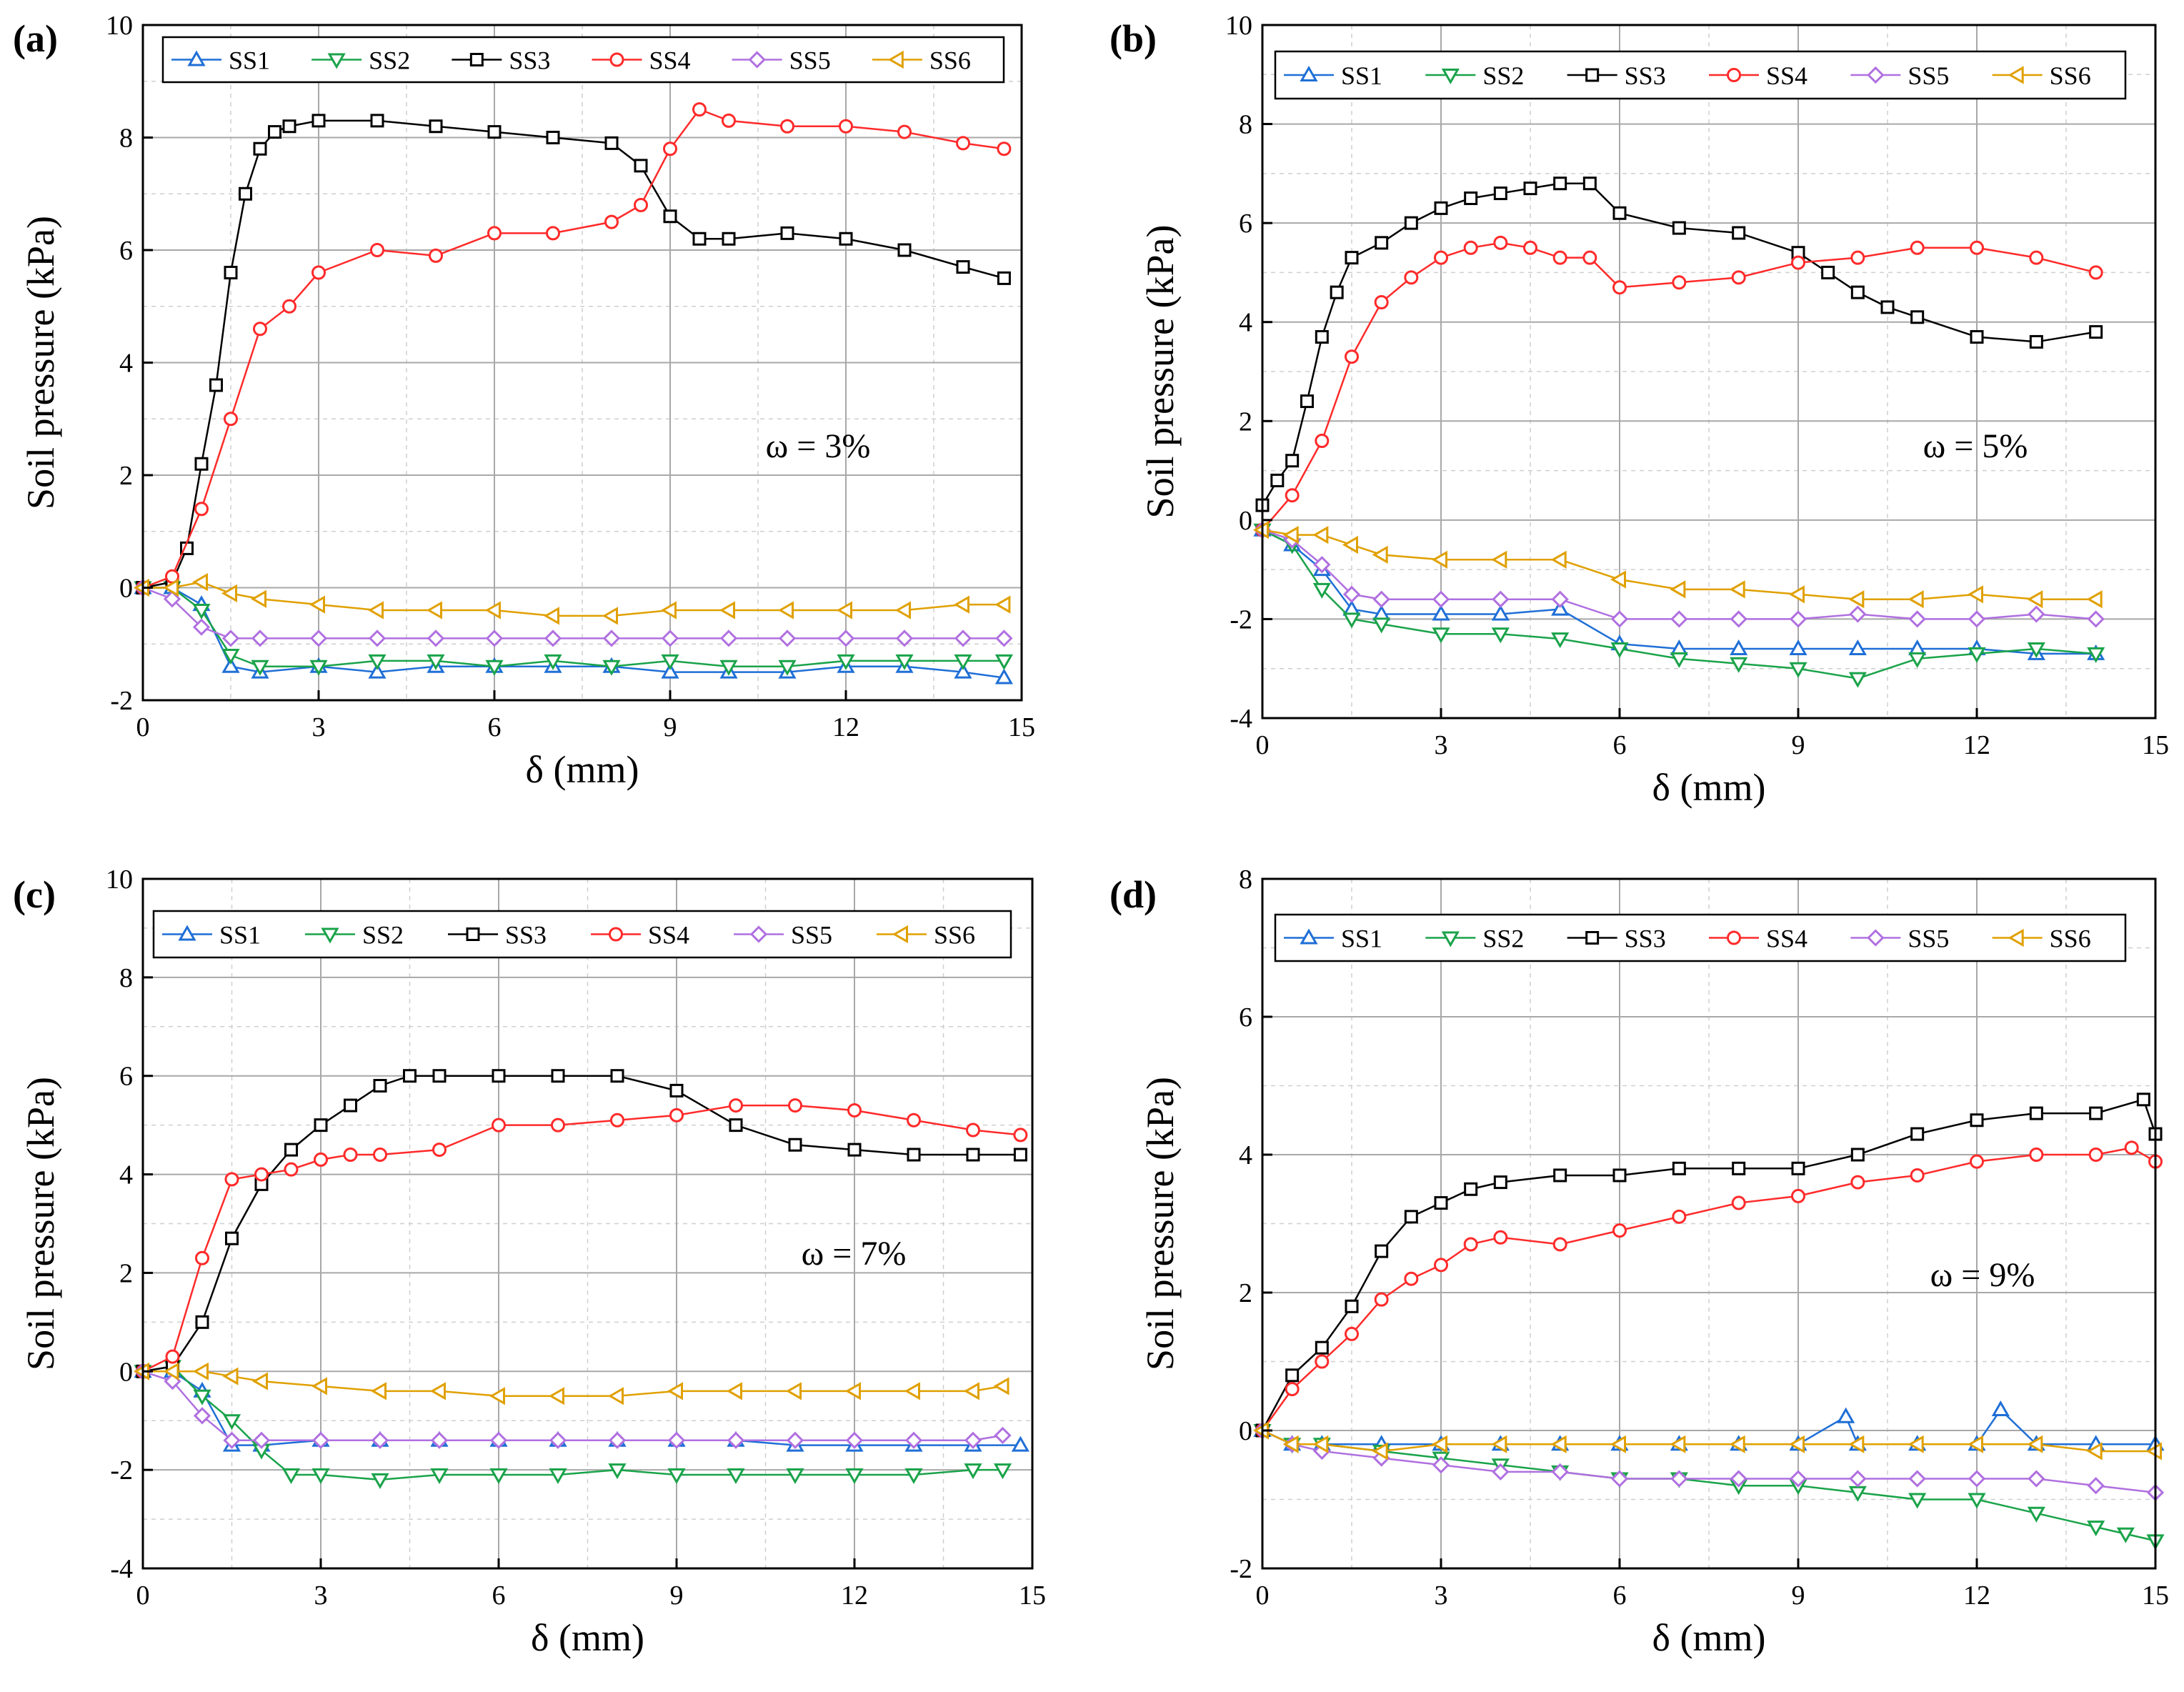 The image size is (2184, 1692). I want to click on y-tick-label: 0, so click(1245, 1431).